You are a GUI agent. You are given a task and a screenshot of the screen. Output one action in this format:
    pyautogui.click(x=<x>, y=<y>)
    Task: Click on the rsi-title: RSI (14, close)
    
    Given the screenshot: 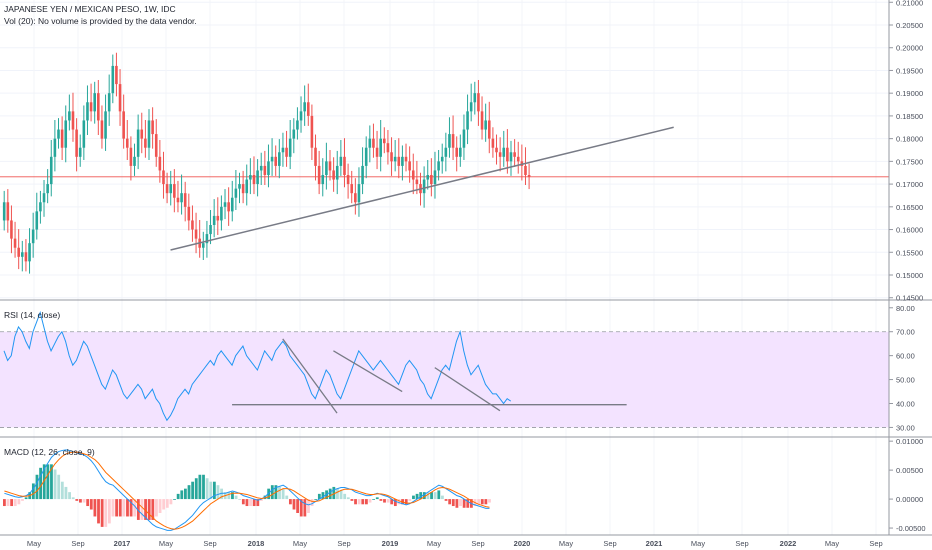 What is the action you would take?
    pyautogui.click(x=32, y=315)
    